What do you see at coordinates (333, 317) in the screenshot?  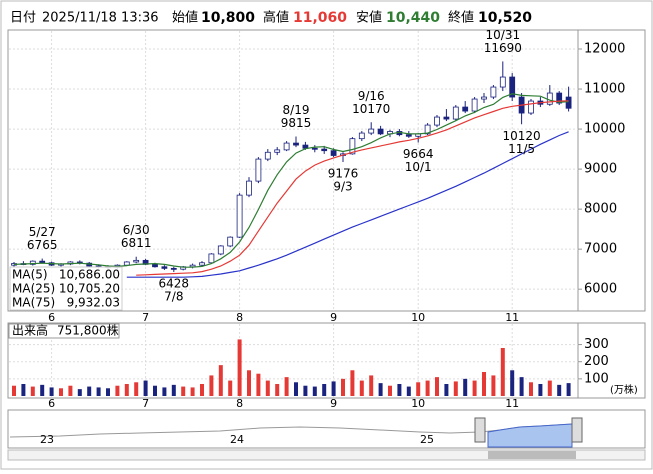 I see `x-tick-label: 9` at bounding box center [333, 317].